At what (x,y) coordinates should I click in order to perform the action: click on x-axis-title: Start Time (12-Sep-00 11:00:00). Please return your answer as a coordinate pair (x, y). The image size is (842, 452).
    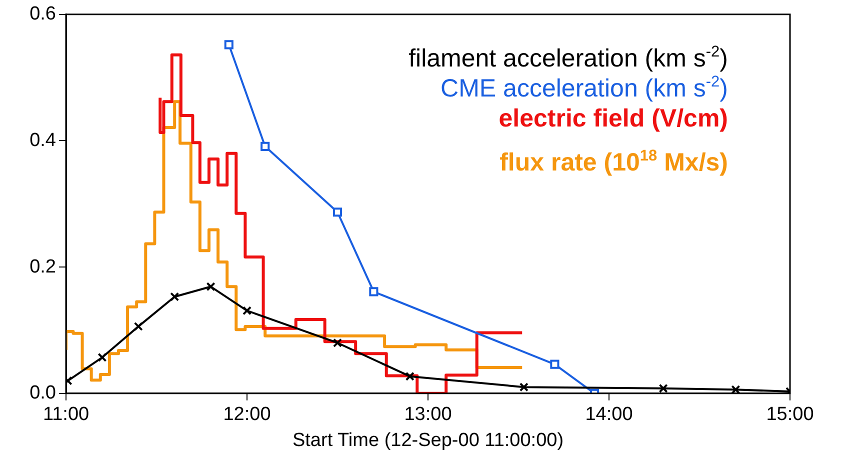
    Looking at the image, I should click on (428, 440).